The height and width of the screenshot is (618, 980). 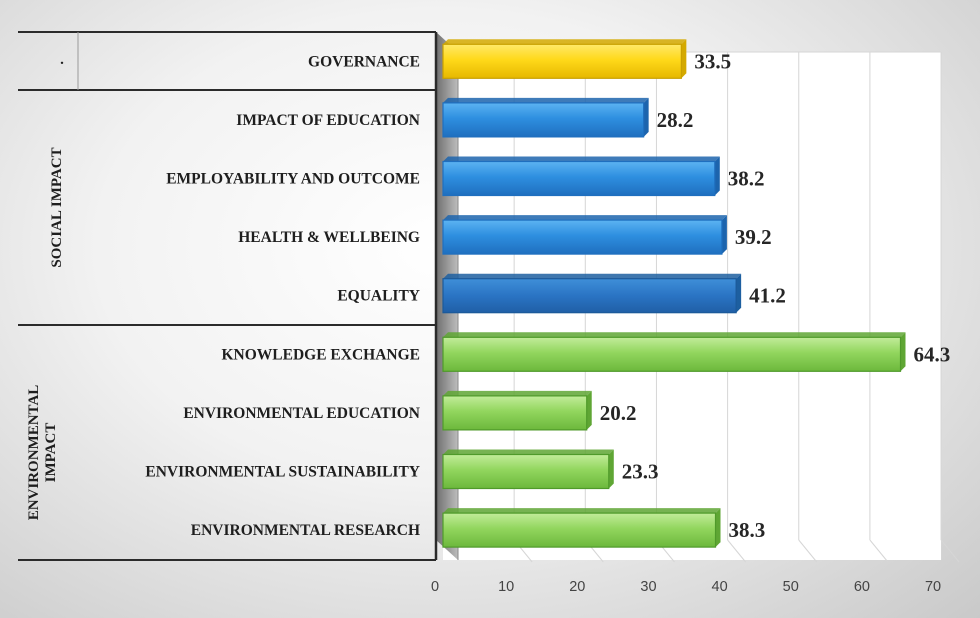 What do you see at coordinates (712, 61) in the screenshot?
I see `data-label-governance: 33.5` at bounding box center [712, 61].